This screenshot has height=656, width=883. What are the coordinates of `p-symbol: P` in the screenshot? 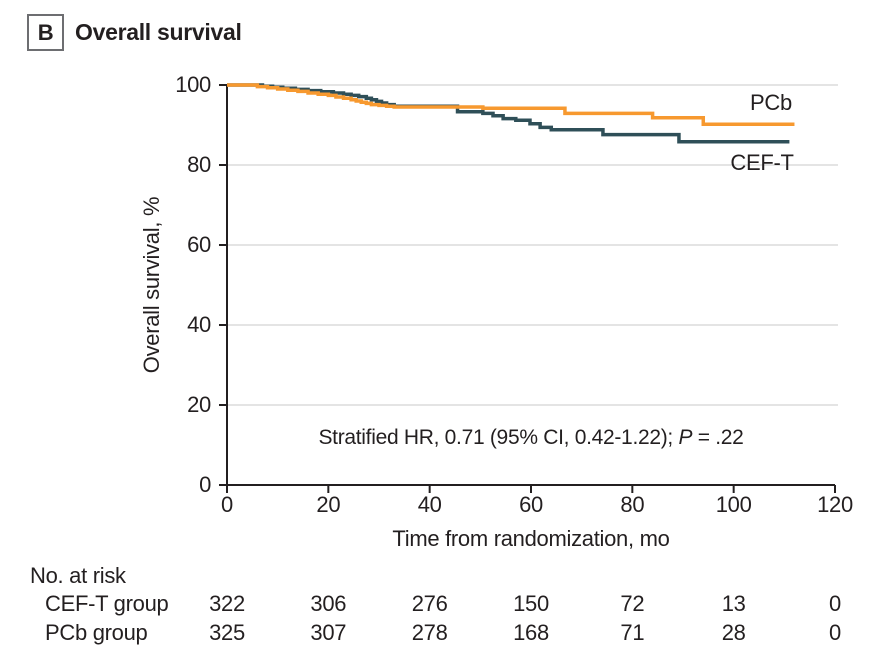 It's located at (685, 437).